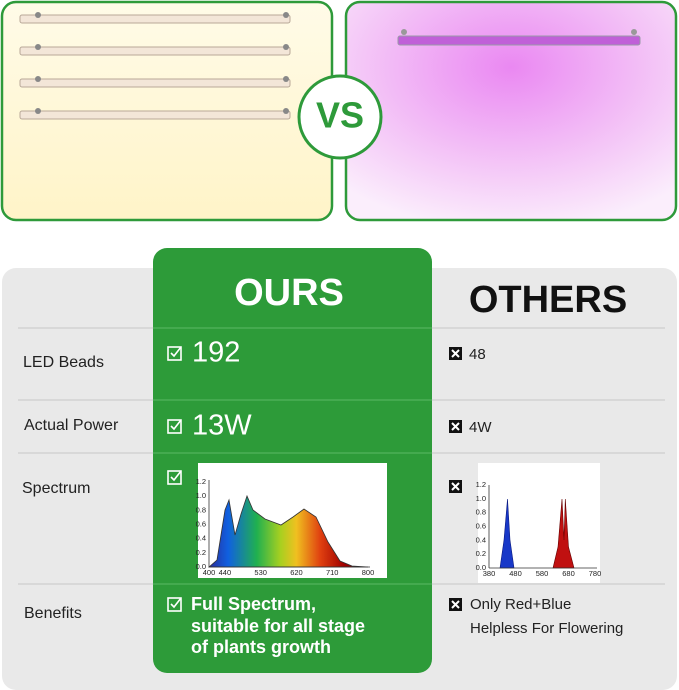  I want to click on others-benefit: Helpless For Flowering, so click(546, 628).